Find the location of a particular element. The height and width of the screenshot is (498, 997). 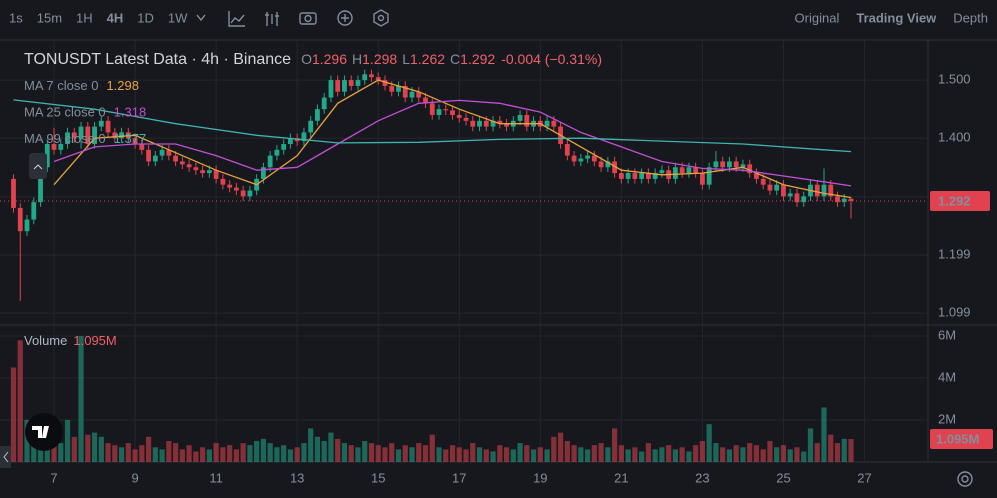

time-settings-icon is located at coordinates (965, 479).